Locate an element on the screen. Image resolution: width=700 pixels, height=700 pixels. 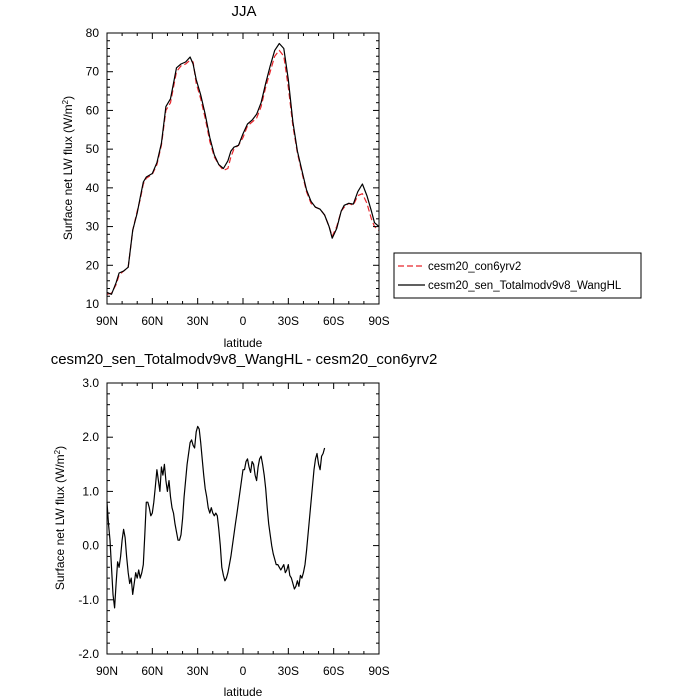
bottom-chart-y-label: Surface net LW flux (W/m2) is located at coordinates (60, 518).